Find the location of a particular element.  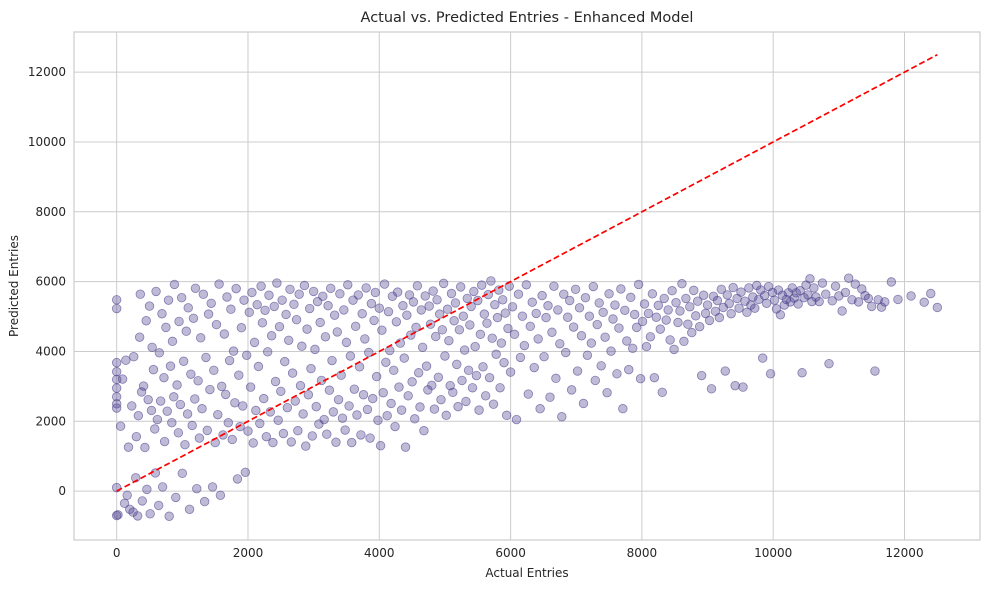

y-tick-labels: 0 2000 4000 6000 8000 10000 12000 is located at coordinates (47, 281).